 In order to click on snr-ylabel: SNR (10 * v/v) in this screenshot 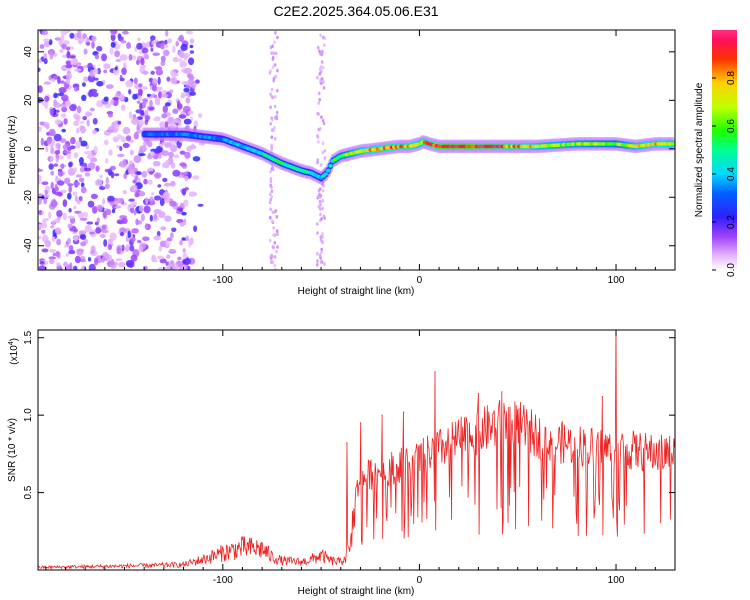, I will do `click(12, 450)`.